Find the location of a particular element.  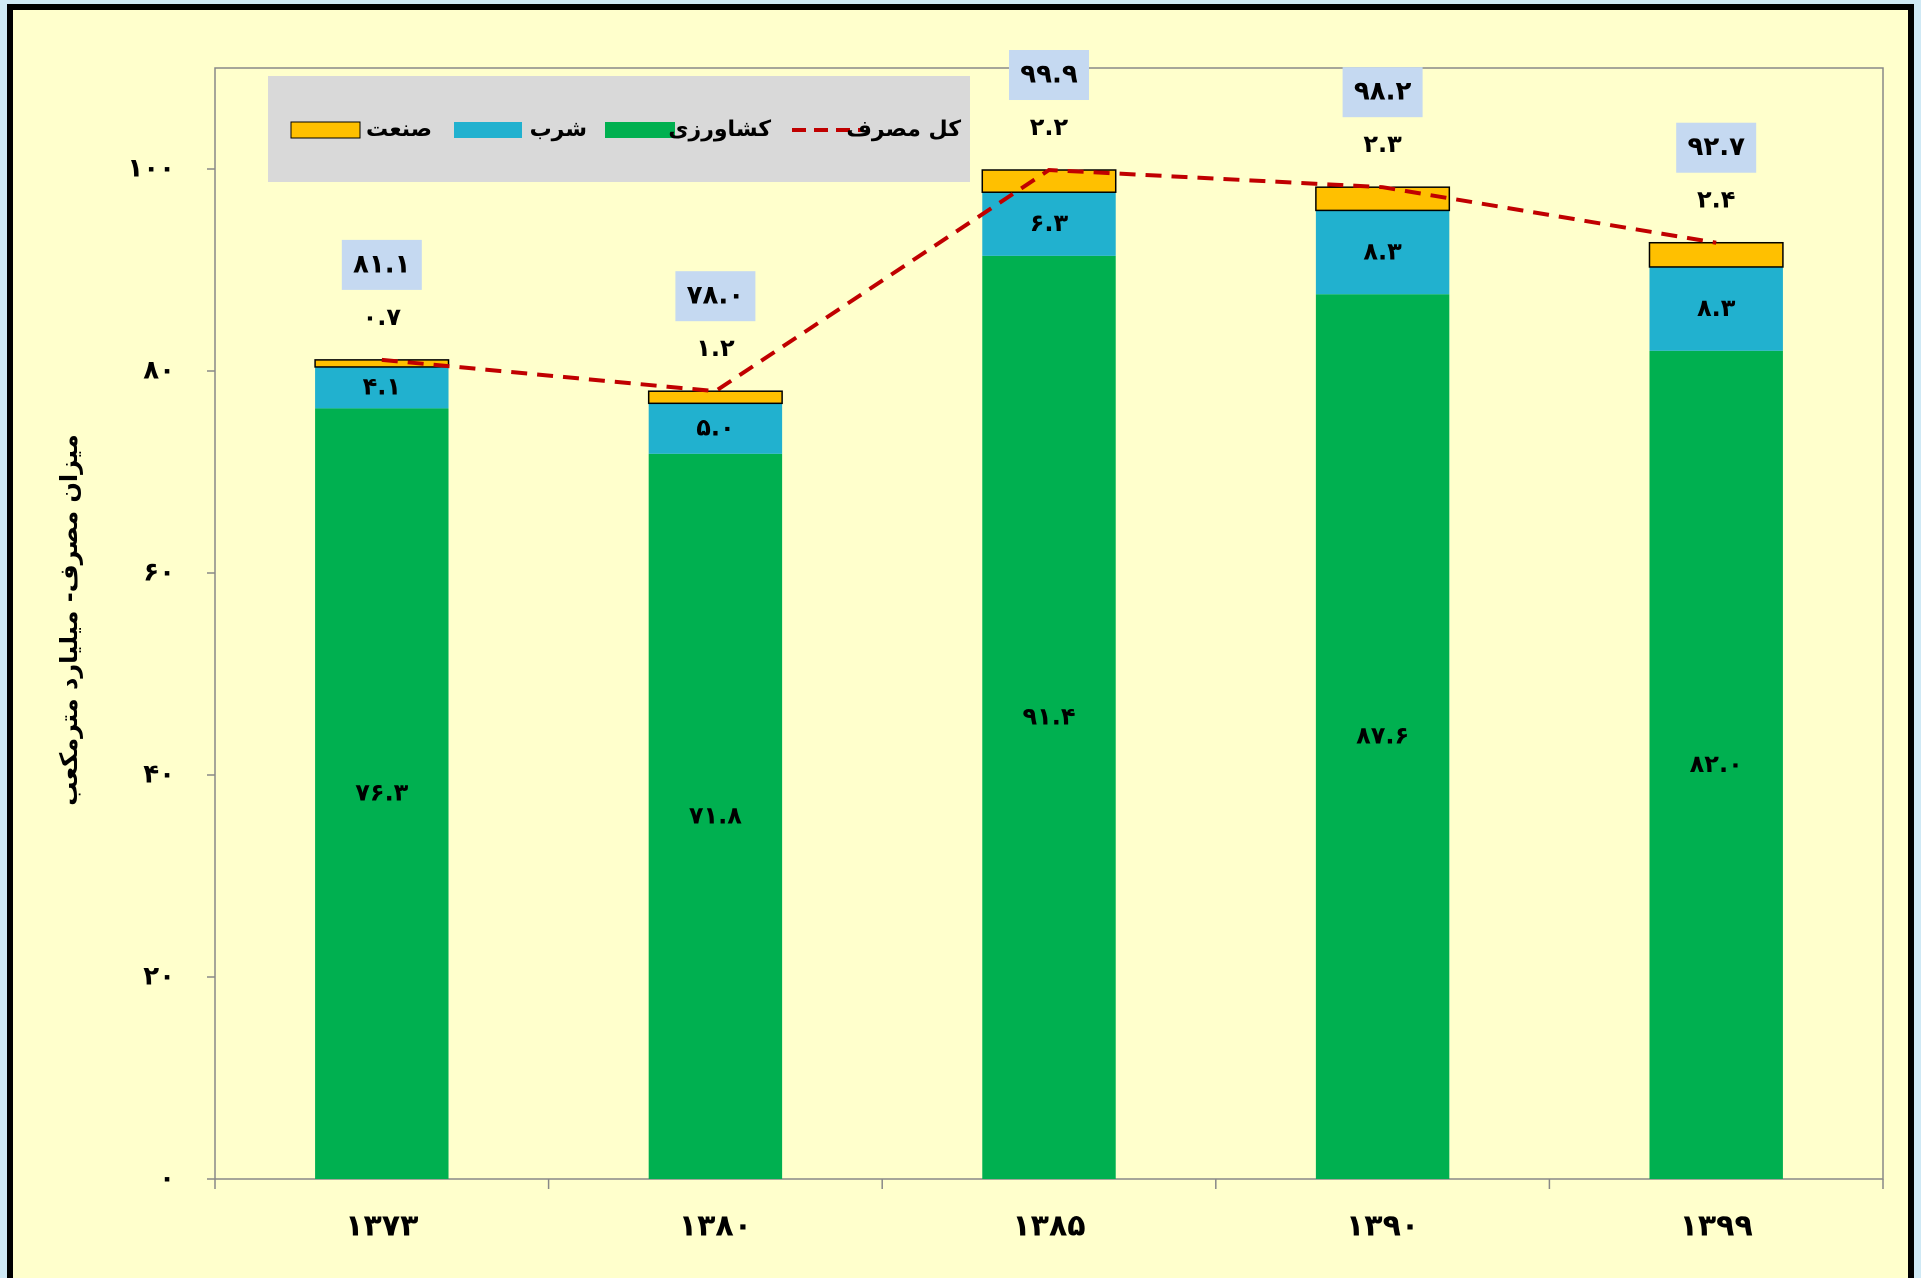

legend-label: شرب is located at coordinates (558, 129).